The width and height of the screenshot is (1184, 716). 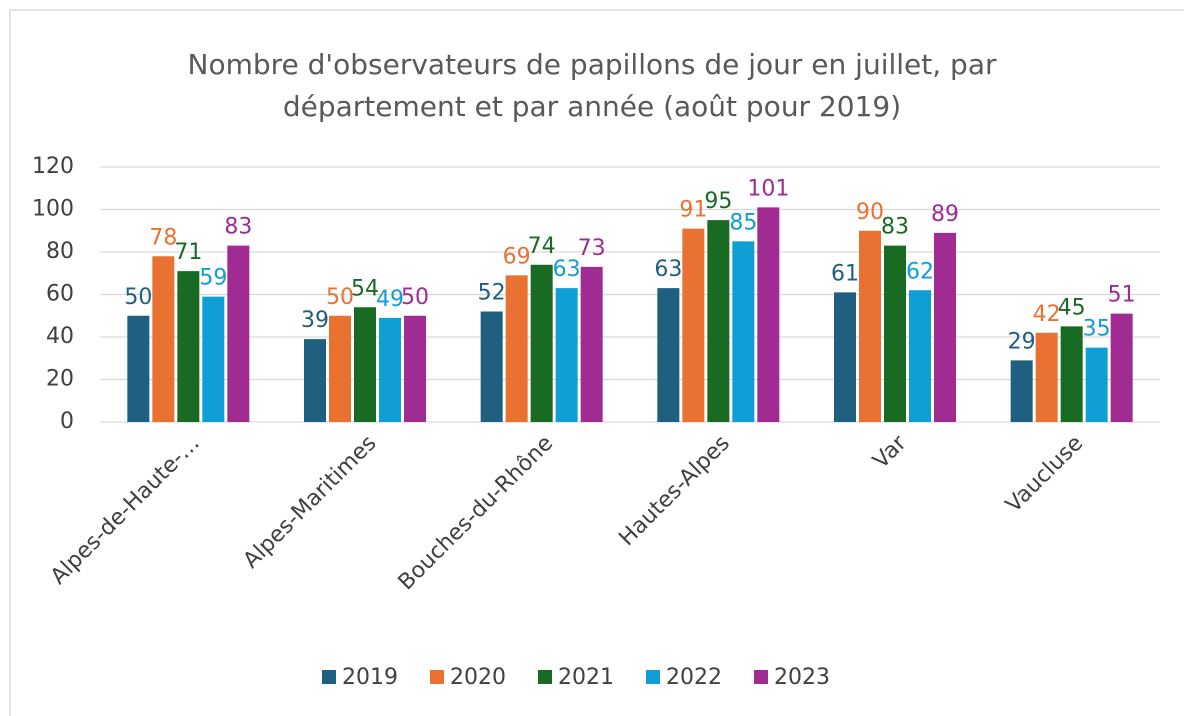 What do you see at coordinates (718, 201) in the screenshot?
I see `data-label: 95` at bounding box center [718, 201].